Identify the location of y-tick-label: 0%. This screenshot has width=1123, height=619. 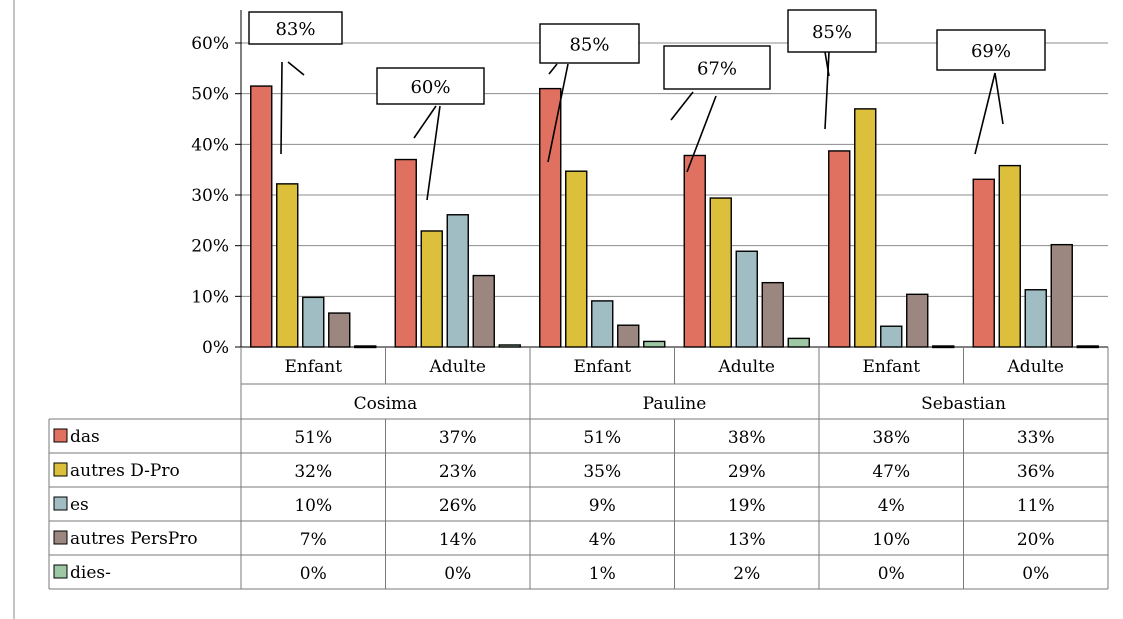
(215, 348).